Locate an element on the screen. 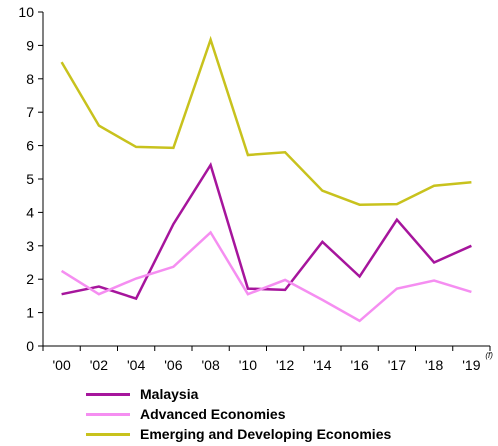 Image resolution: width=498 pixels, height=446 pixels. legend-label: Malaysia is located at coordinates (169, 394).